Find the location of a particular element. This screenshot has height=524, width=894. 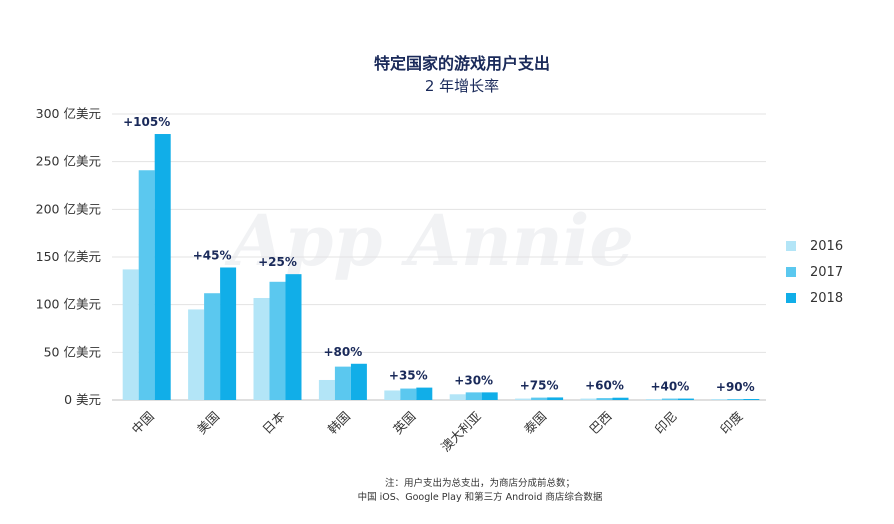

growth-label: +40% is located at coordinates (670, 387).